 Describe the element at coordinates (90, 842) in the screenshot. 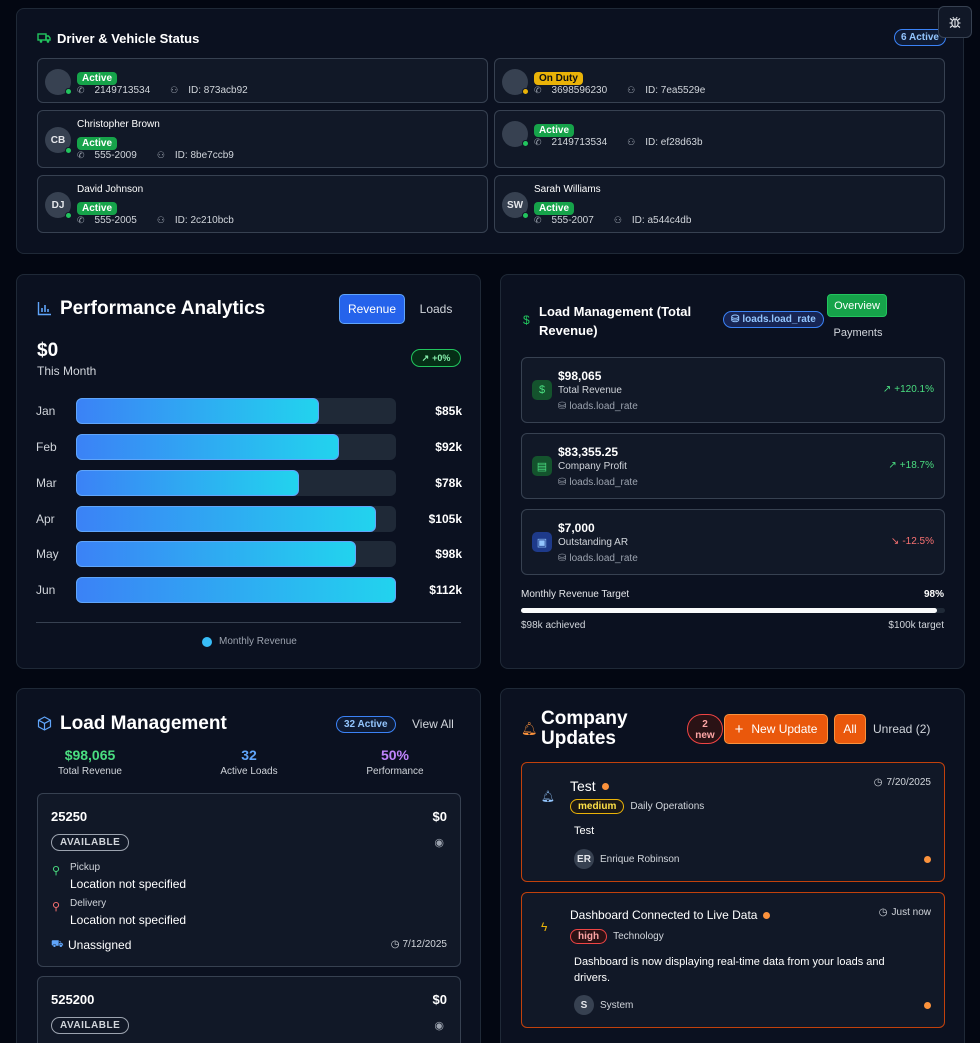

I see `load-status-badge: AVAILABLE` at that location.